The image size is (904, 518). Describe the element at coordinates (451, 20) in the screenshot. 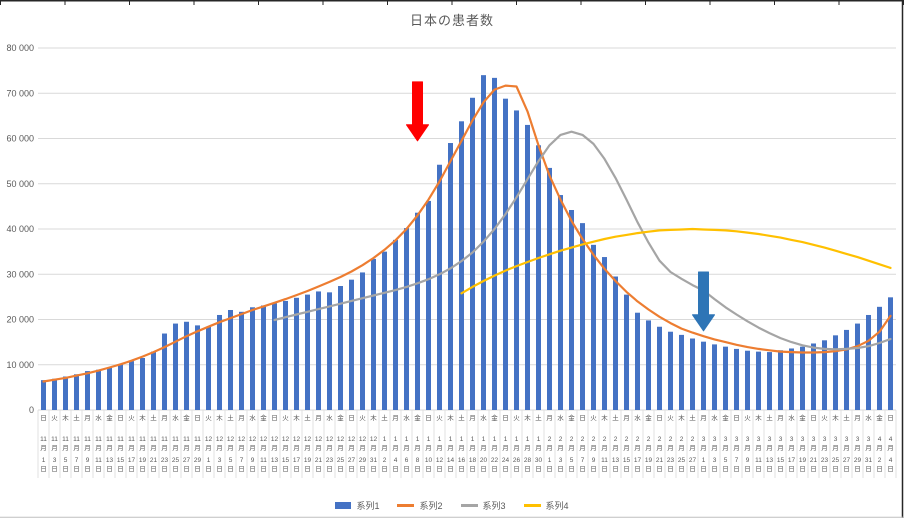

I see `chart-title: 日本の患者数` at that location.